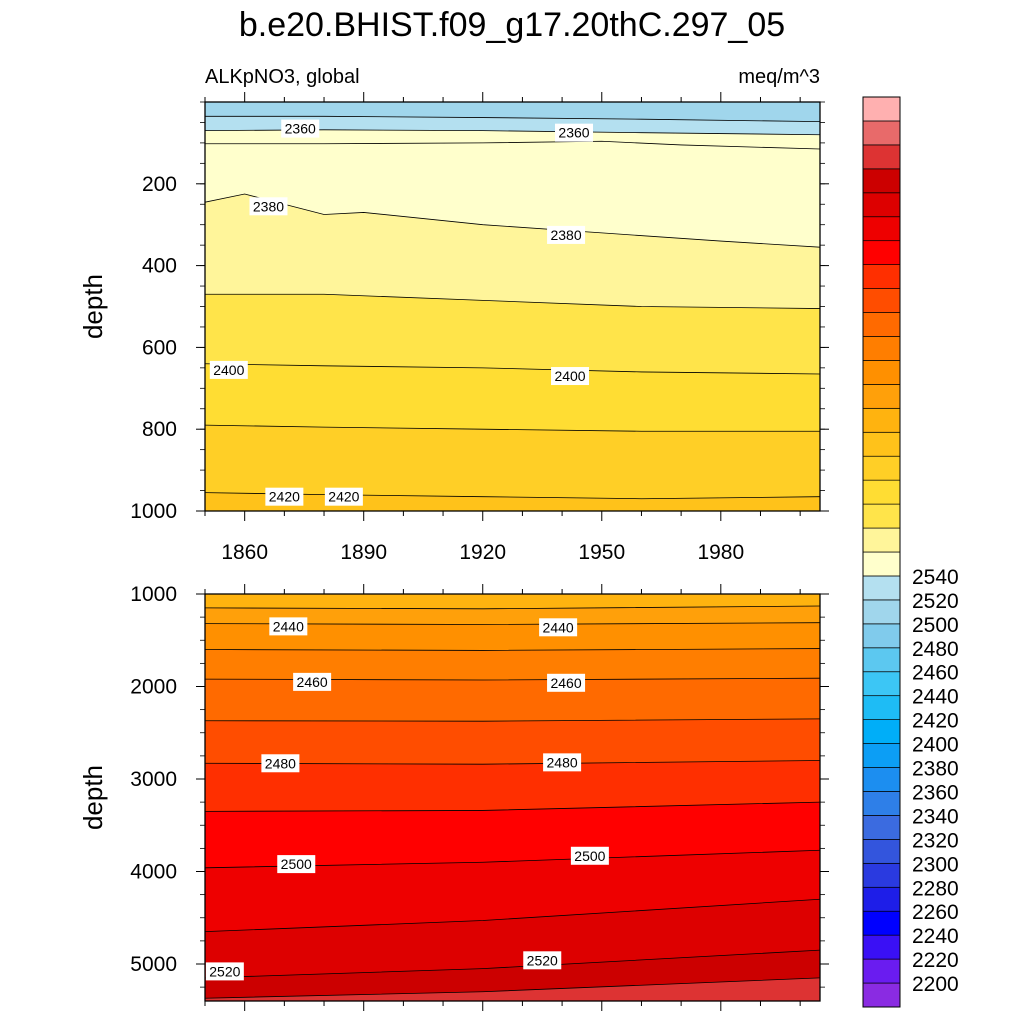 The image size is (1024, 1024). I want to click on contour-label-group: 2500, so click(296, 864).